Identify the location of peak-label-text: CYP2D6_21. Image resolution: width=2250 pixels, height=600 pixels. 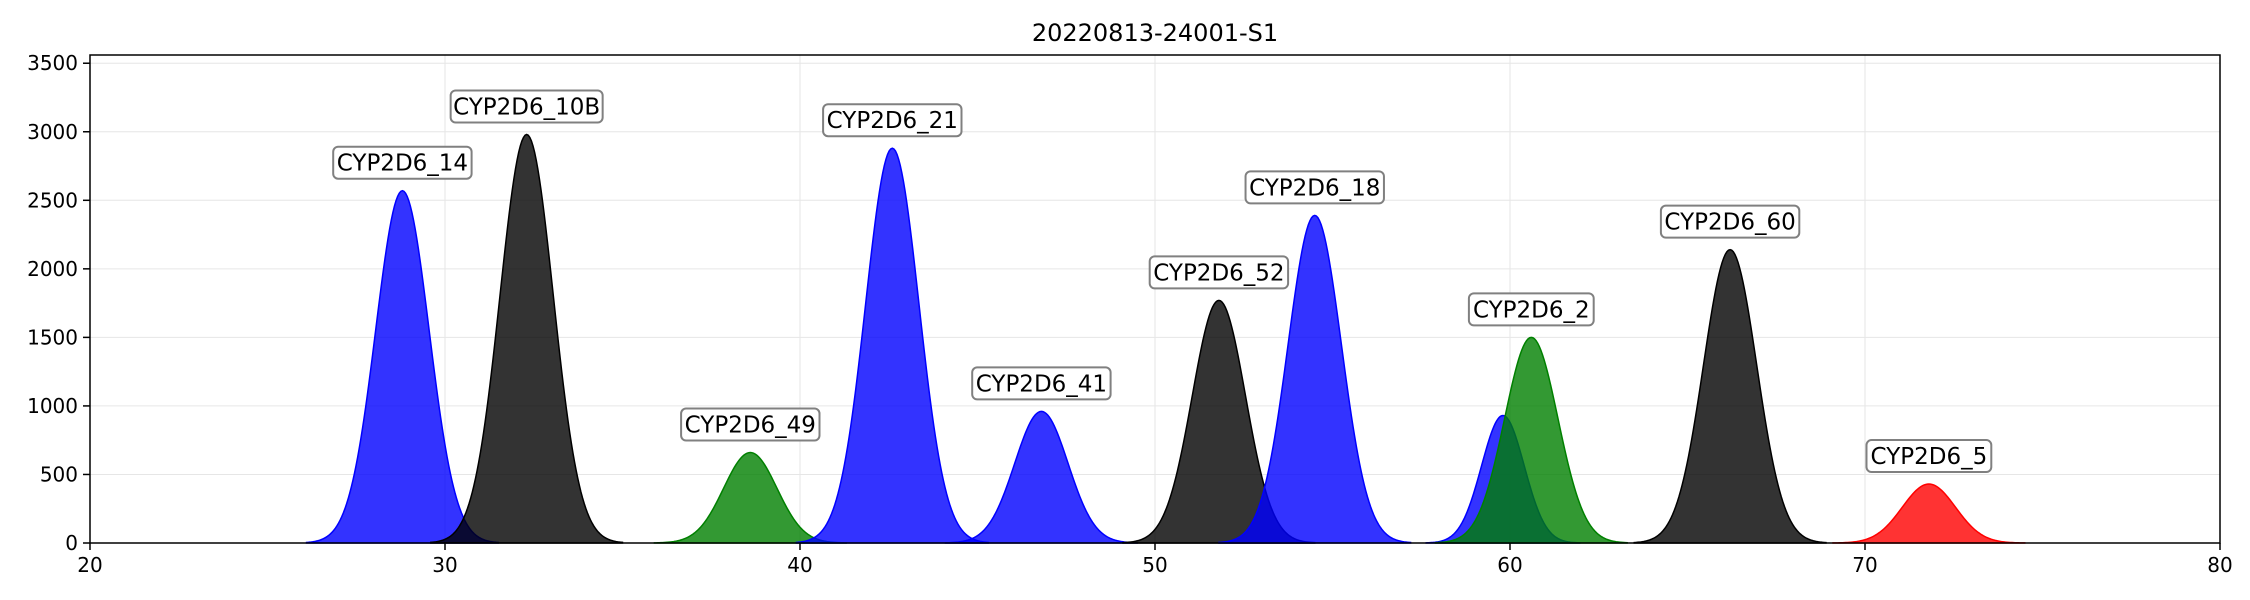
(892, 121).